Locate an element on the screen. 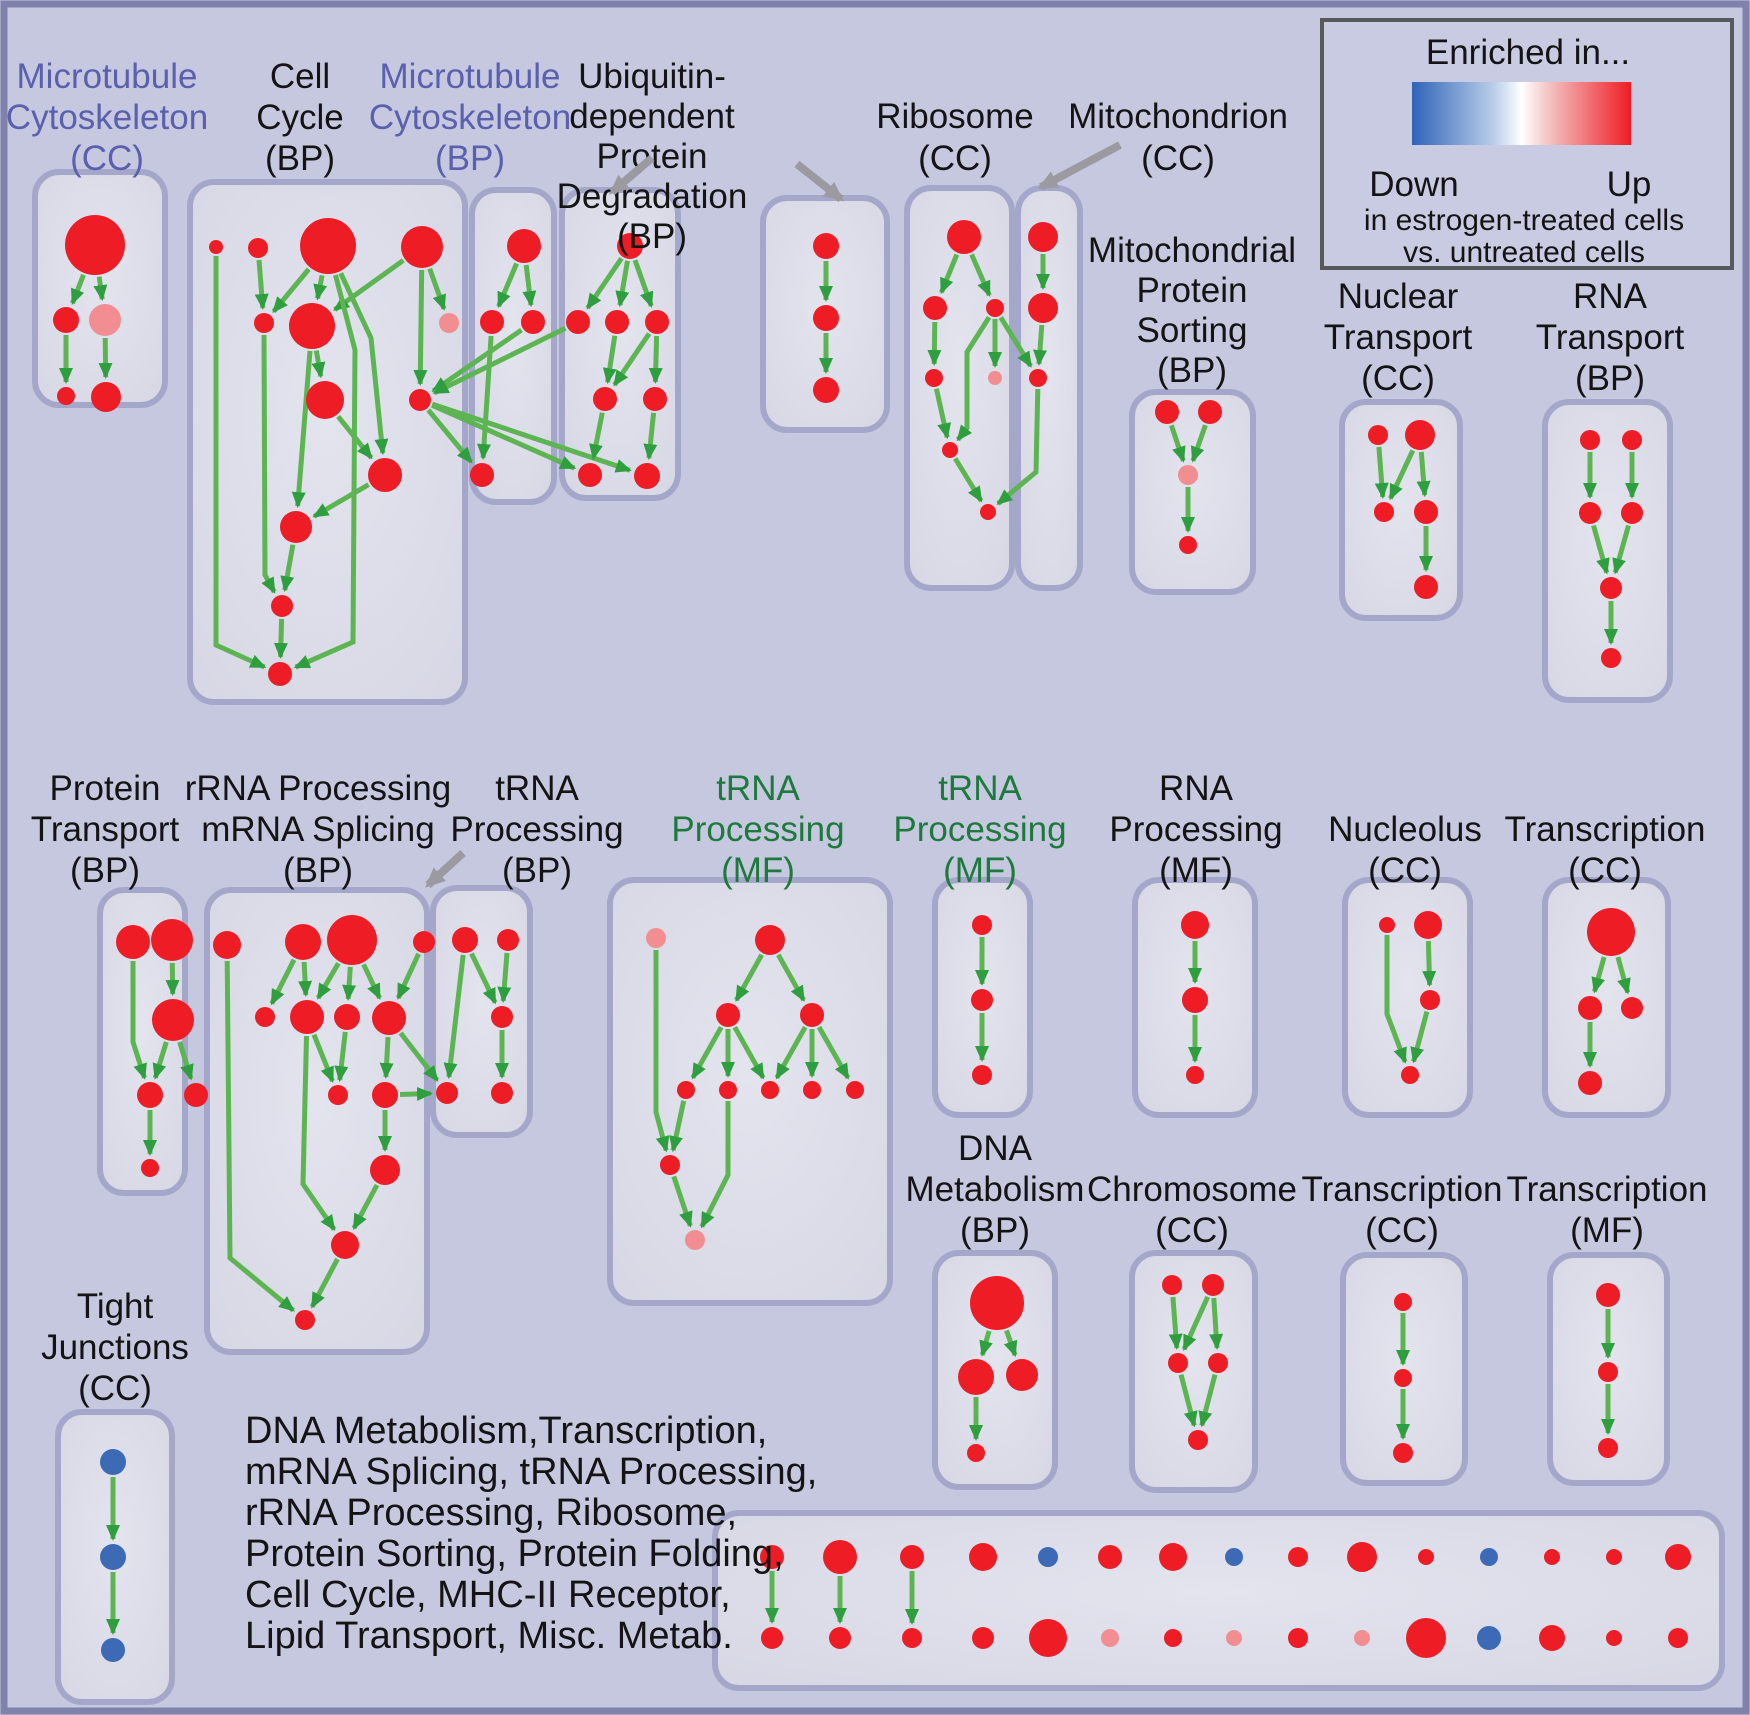 The image size is (1750, 1715). cluster-label-mito: Mitochondrion (CC) is located at coordinates (1178, 137).